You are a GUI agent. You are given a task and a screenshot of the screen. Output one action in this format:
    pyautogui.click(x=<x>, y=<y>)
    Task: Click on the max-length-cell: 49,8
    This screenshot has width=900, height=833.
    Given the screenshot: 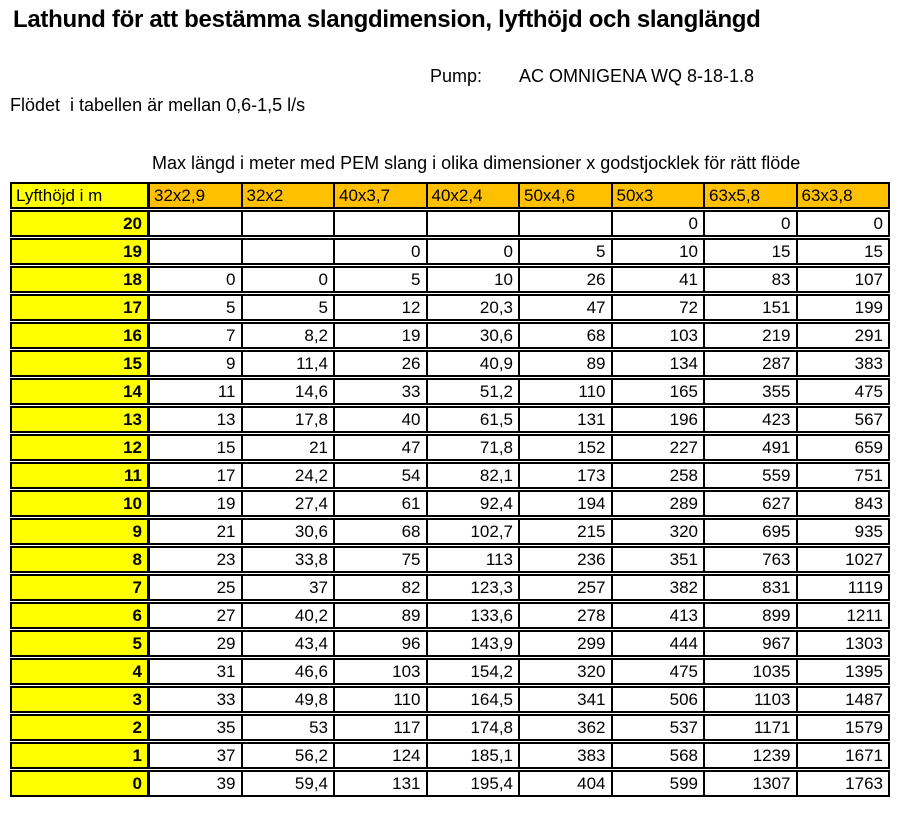 What is the action you would take?
    pyautogui.click(x=288, y=699)
    